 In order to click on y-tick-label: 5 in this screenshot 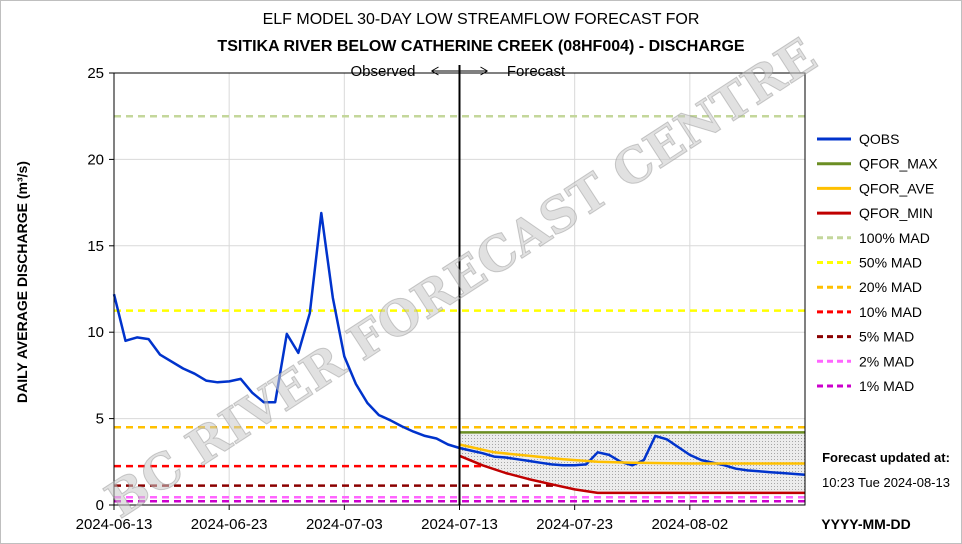, I will do `click(100, 419)`.